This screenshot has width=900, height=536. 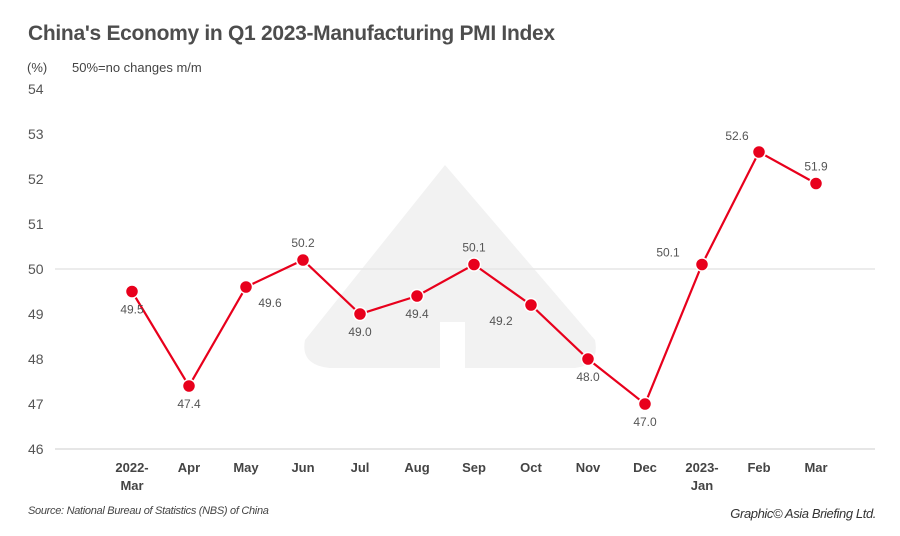 I want to click on data-label: 49.2, so click(x=501, y=321).